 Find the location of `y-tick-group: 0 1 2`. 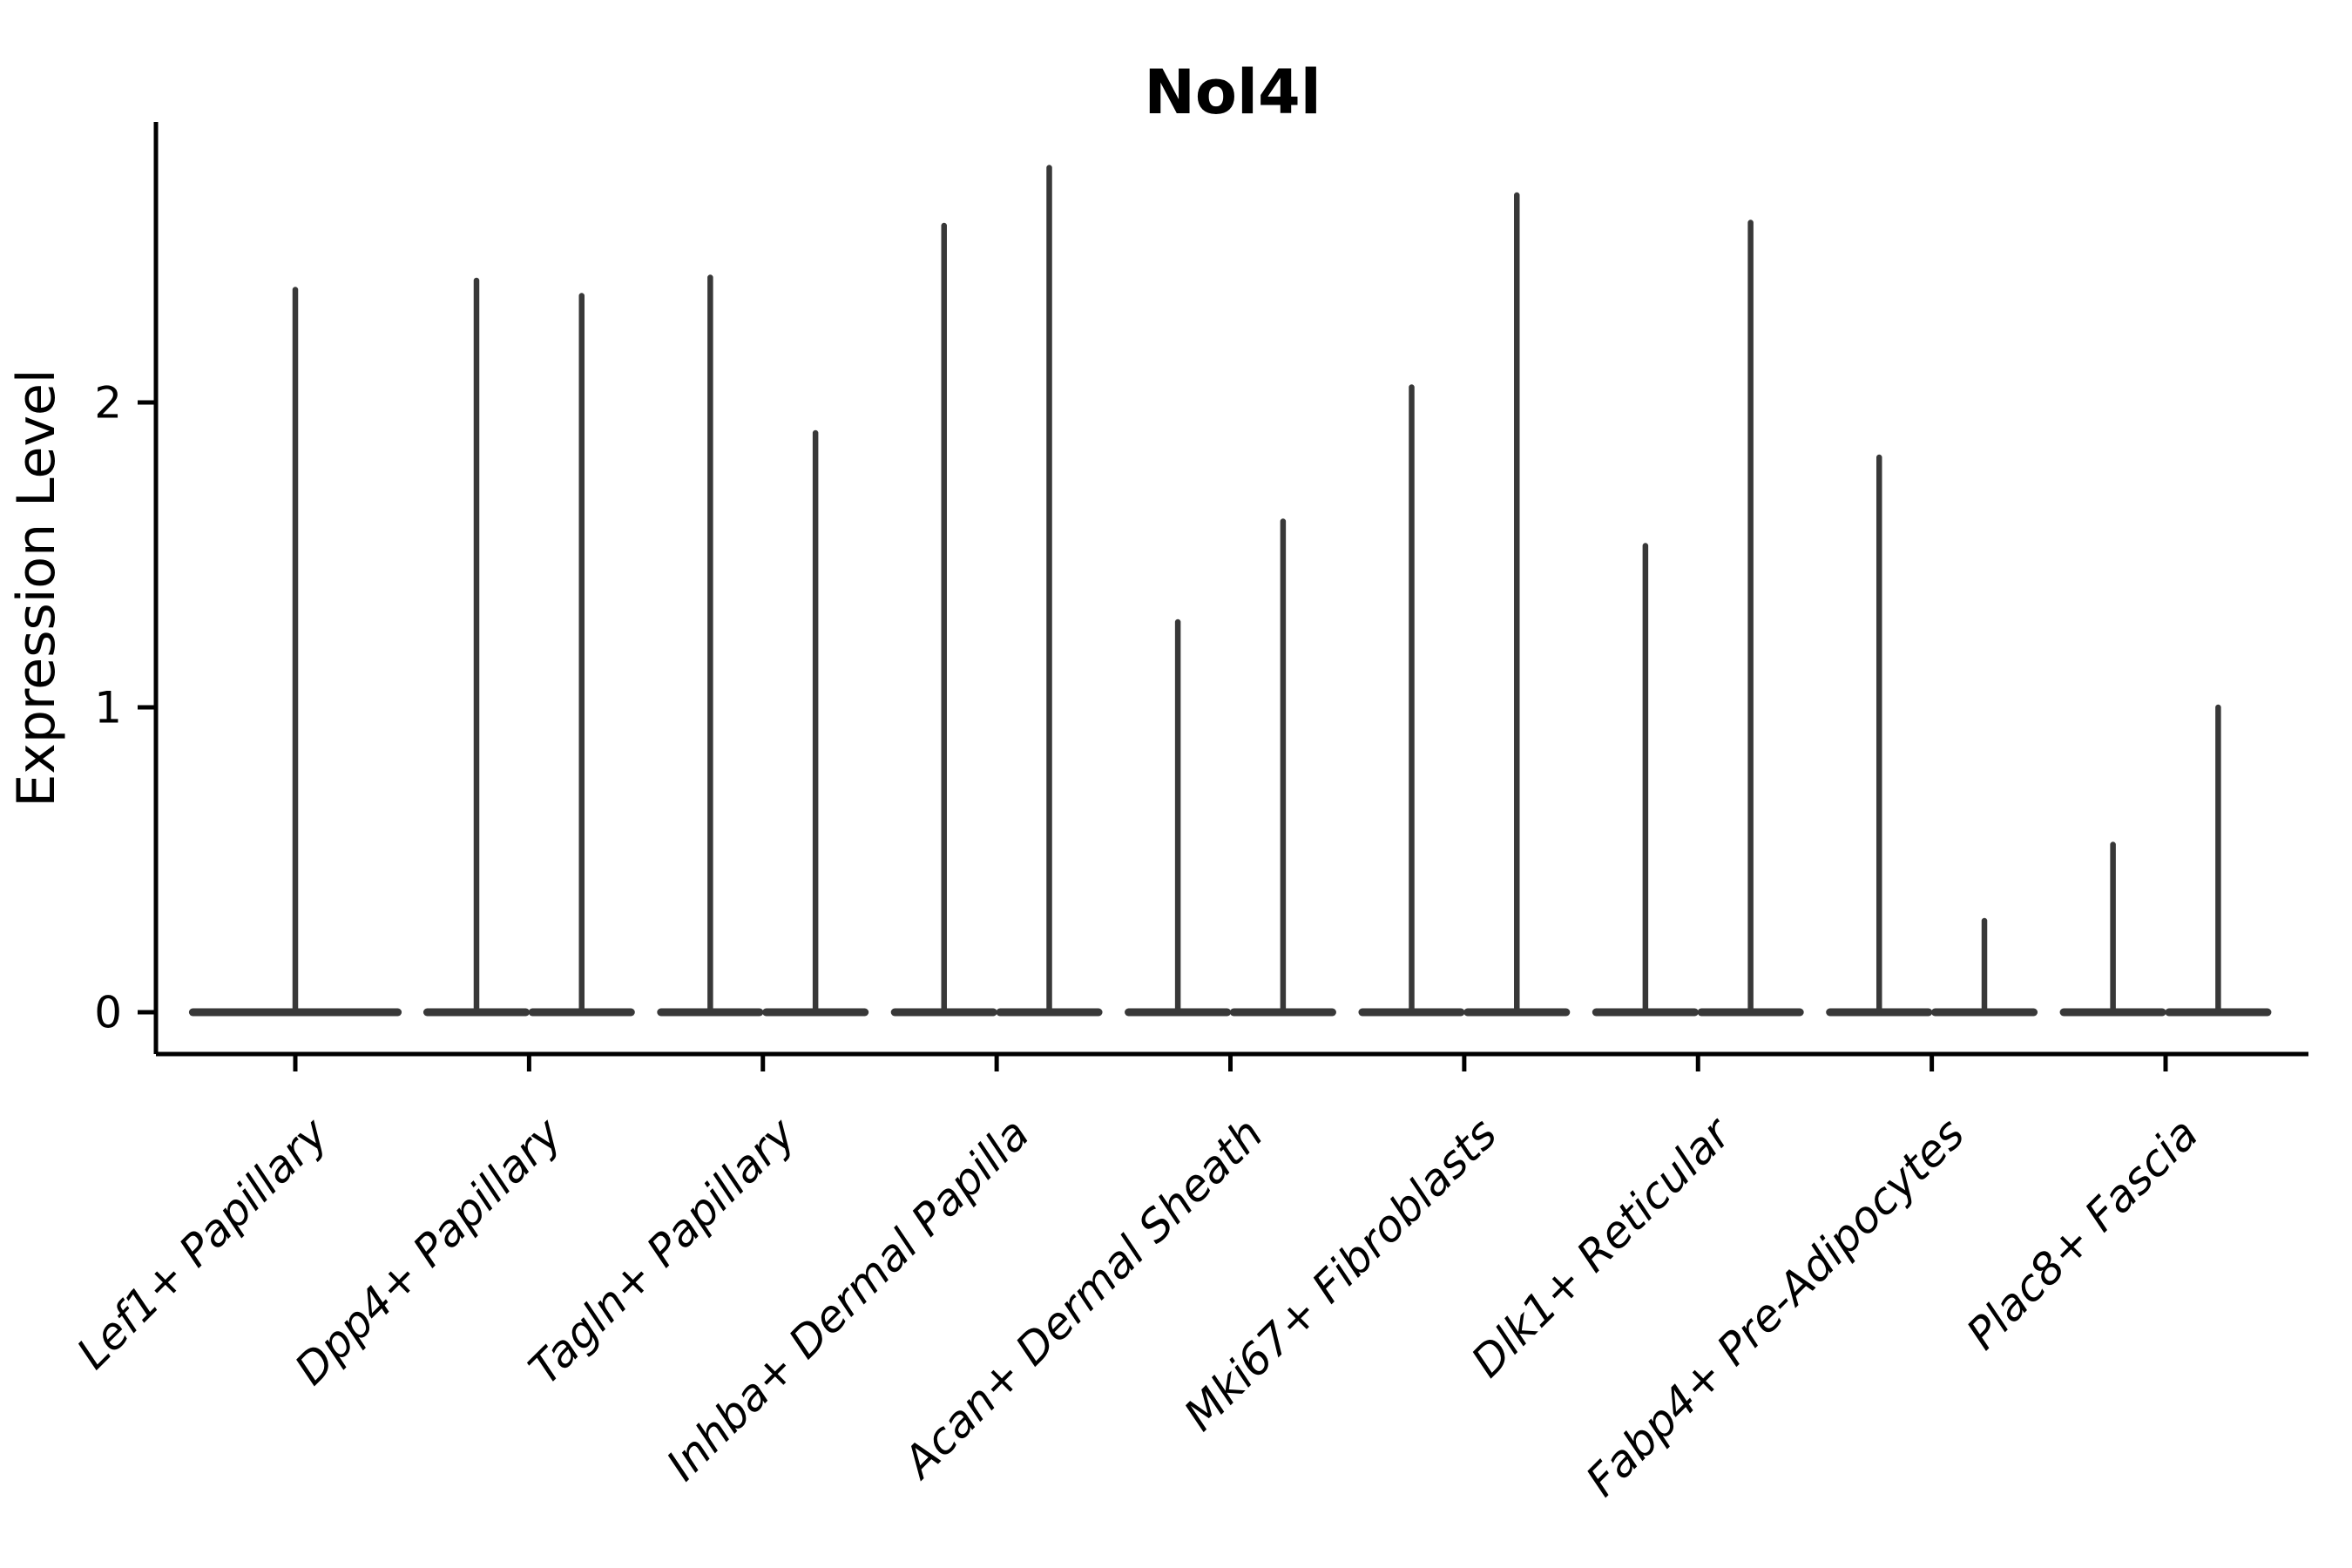

y-tick-group: 0 1 2 is located at coordinates (125, 708).